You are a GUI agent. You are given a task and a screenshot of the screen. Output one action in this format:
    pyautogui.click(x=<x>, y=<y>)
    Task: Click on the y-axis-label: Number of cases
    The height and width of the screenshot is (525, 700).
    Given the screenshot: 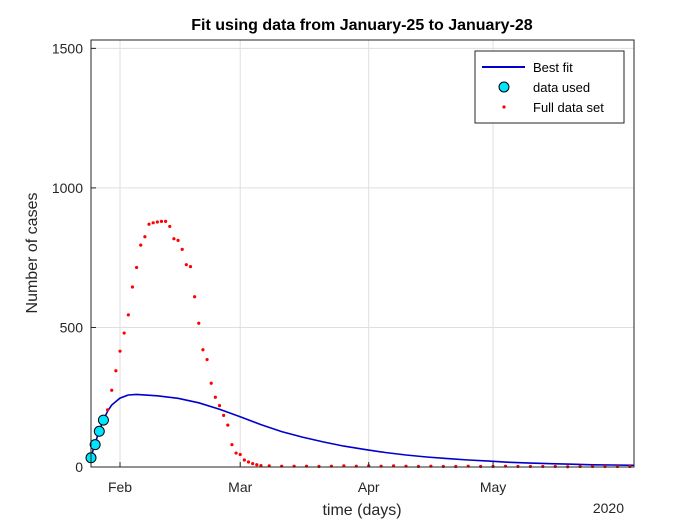 What is the action you would take?
    pyautogui.click(x=32, y=253)
    